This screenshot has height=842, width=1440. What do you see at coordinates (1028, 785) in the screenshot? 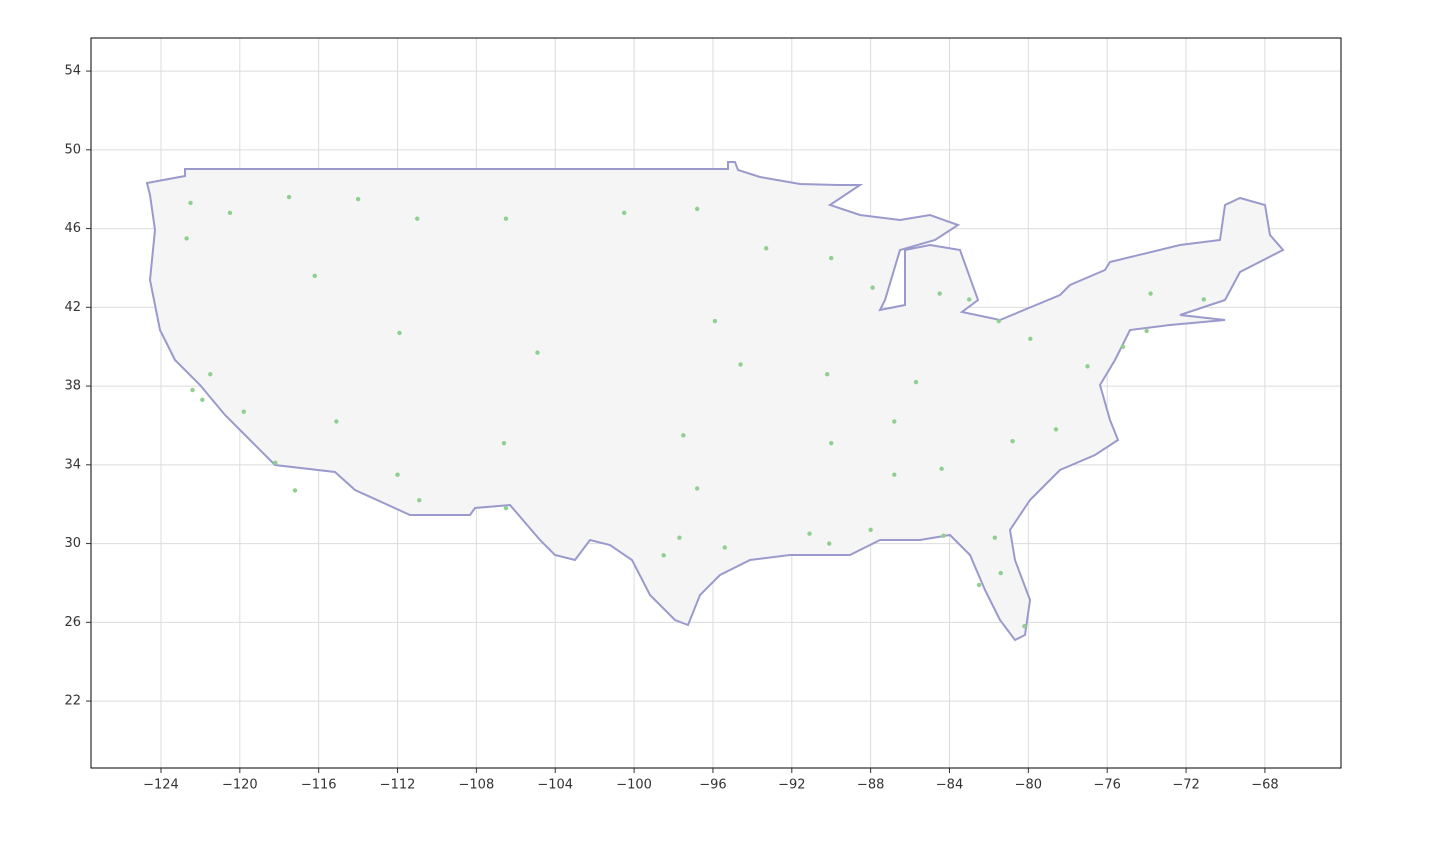
I see `x-tick-label: −80` at bounding box center [1028, 785].